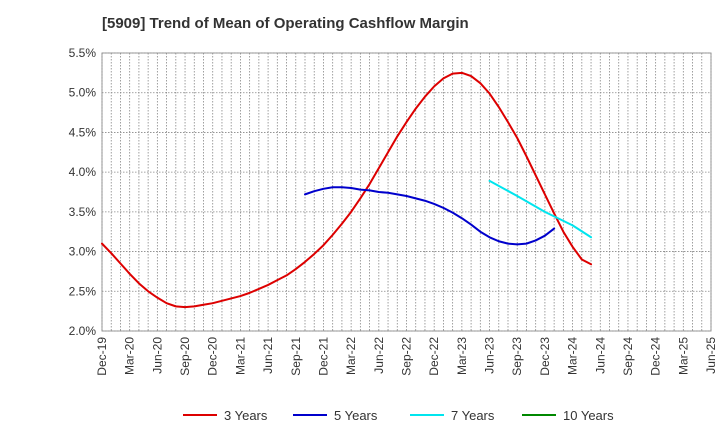 This screenshot has width=720, height=440. Describe the element at coordinates (296, 356) in the screenshot. I see `x-tick-label: Sep-21` at that location.